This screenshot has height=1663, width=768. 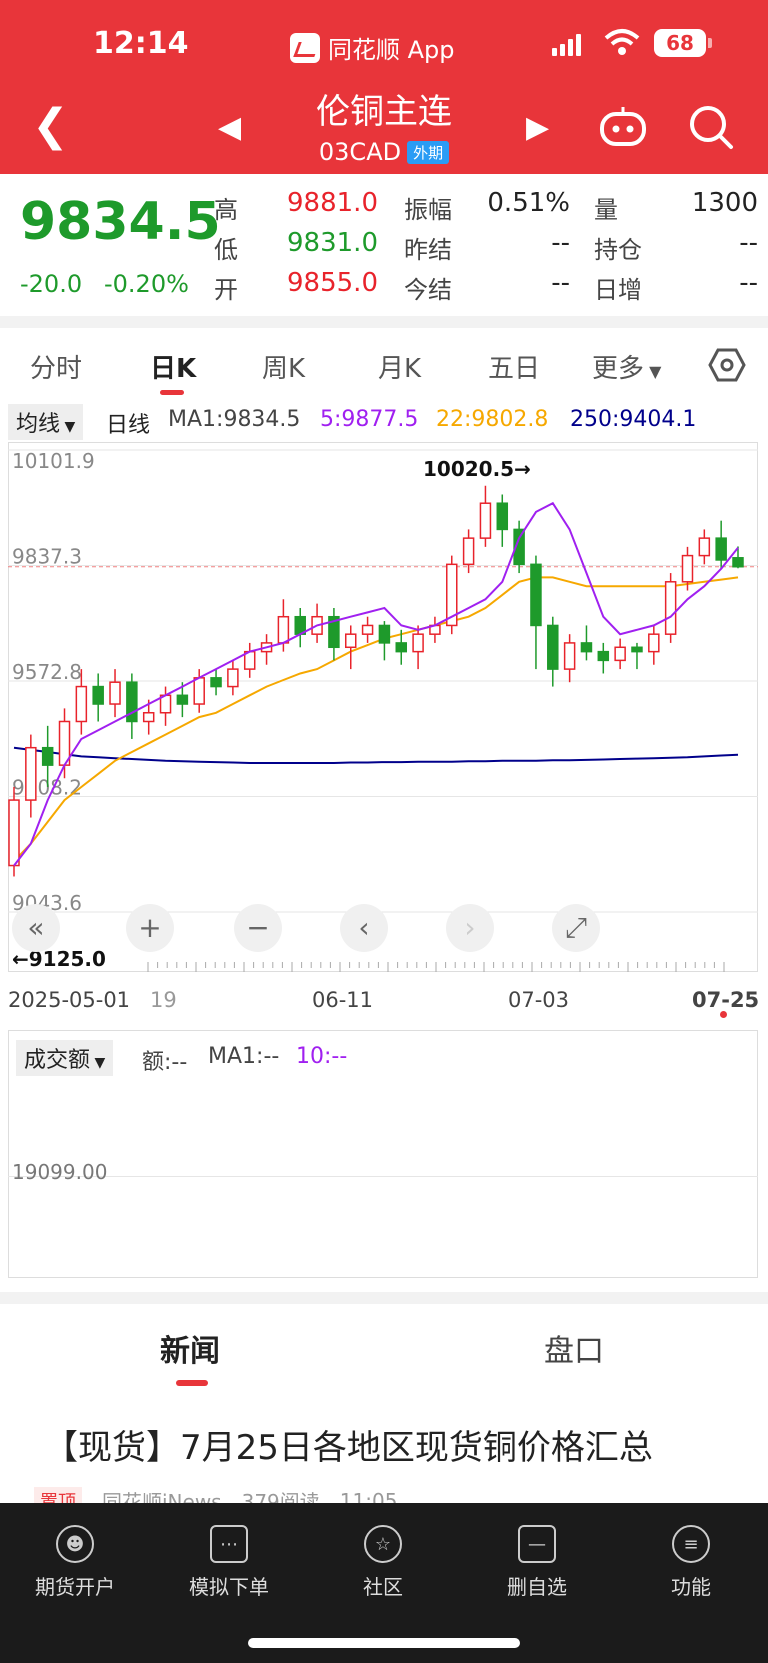 What do you see at coordinates (383, 1176) in the screenshot?
I see `volume-gridline` at bounding box center [383, 1176].